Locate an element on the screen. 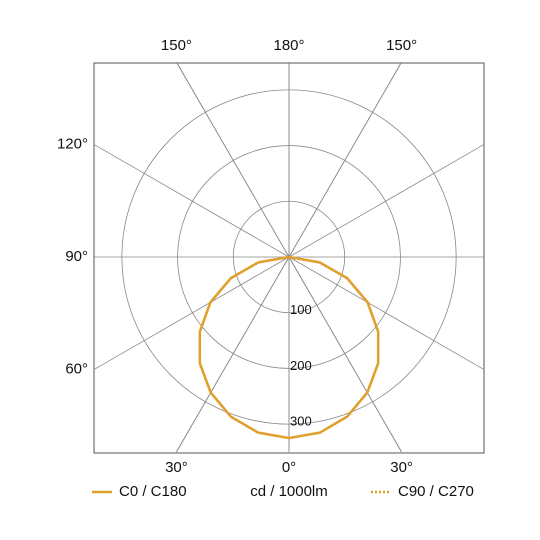 The height and width of the screenshot is (540, 540). legend-label: C0 / C180 is located at coordinates (153, 491).